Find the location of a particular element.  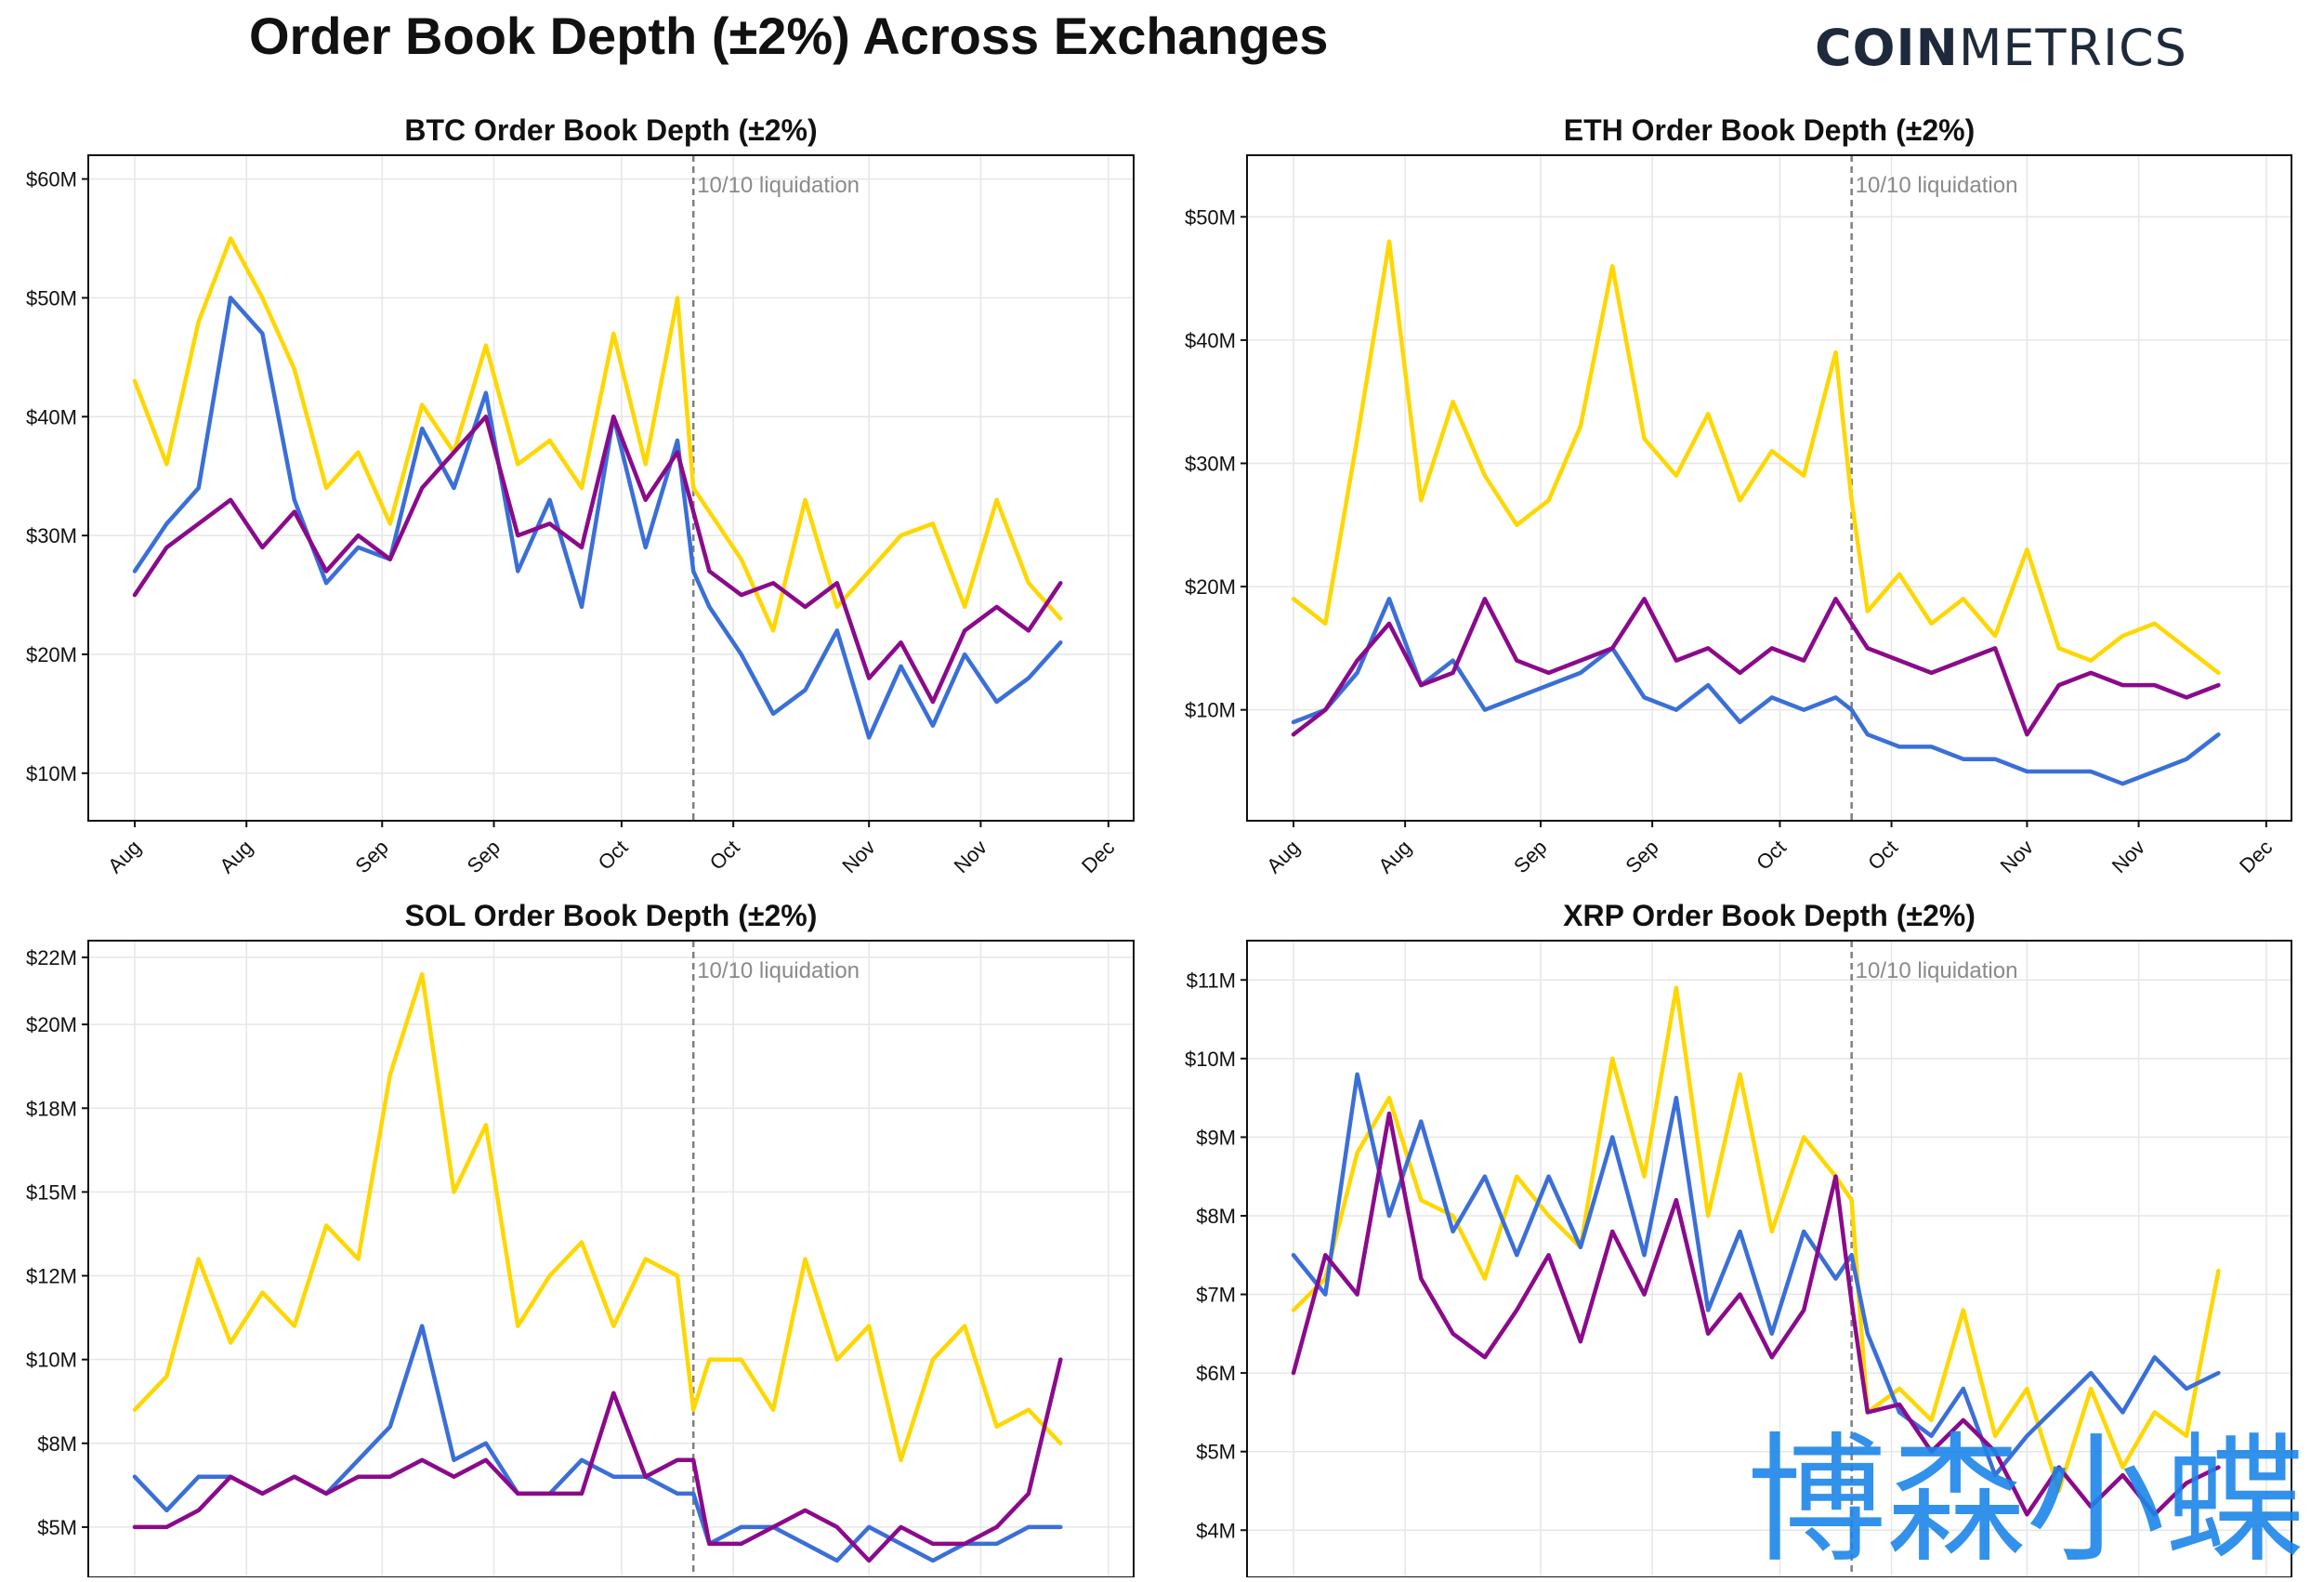

xrp-chart-title: XRP Order Book Depth (±2%) is located at coordinates (1769, 915).